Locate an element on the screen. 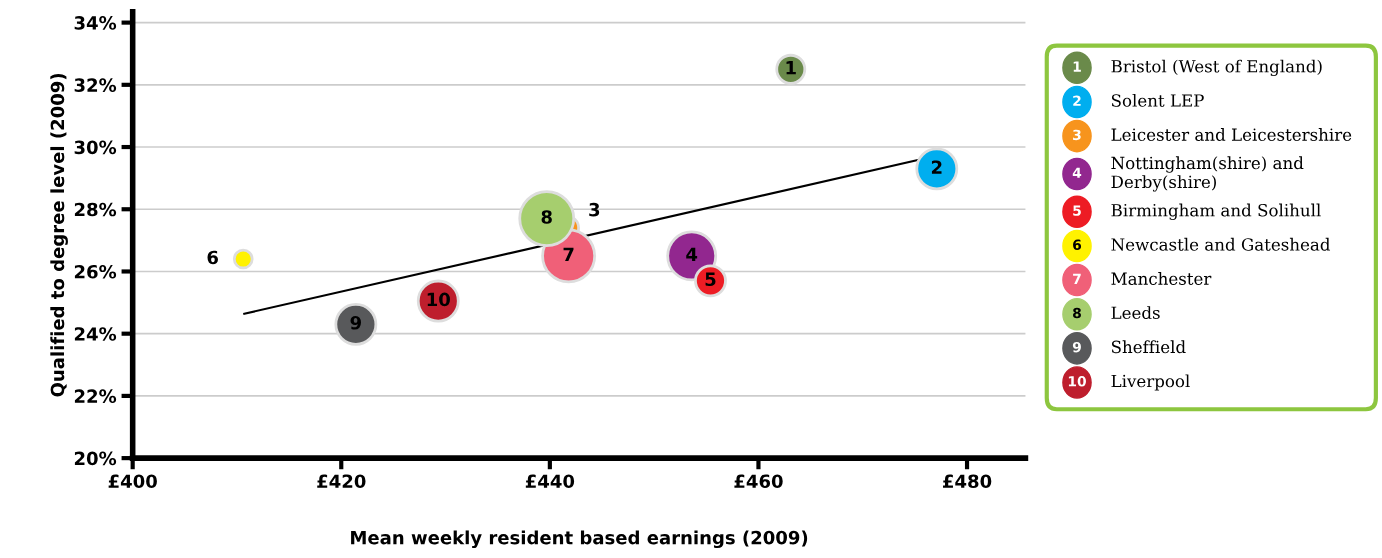  text: 6 is located at coordinates (1077, 244).